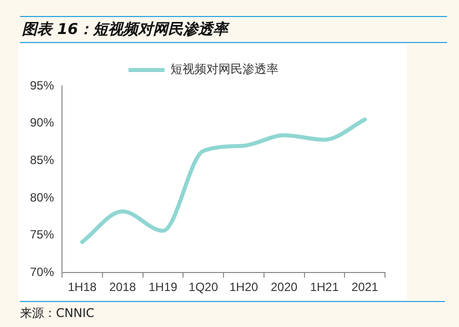 This screenshot has height=327, width=459. Describe the element at coordinates (284, 287) in the screenshot. I see `x-tick-label: 2020` at that location.